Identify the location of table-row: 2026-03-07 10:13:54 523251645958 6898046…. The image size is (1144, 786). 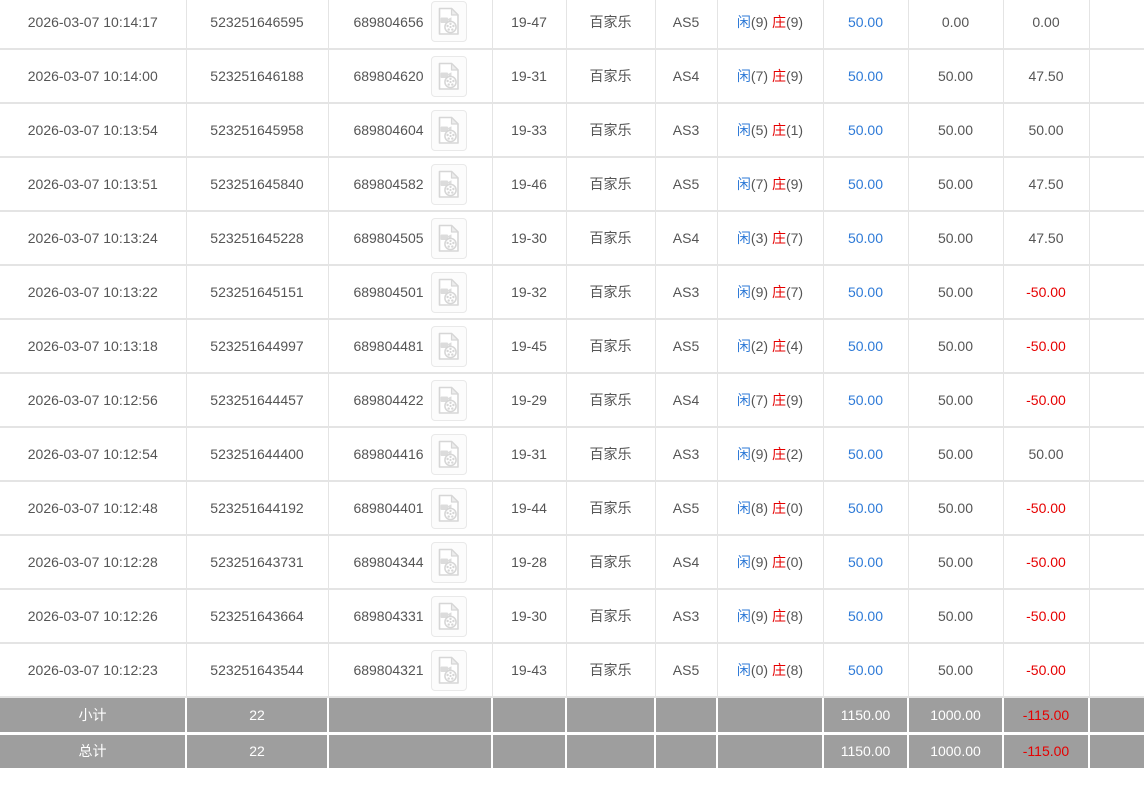
(572, 130).